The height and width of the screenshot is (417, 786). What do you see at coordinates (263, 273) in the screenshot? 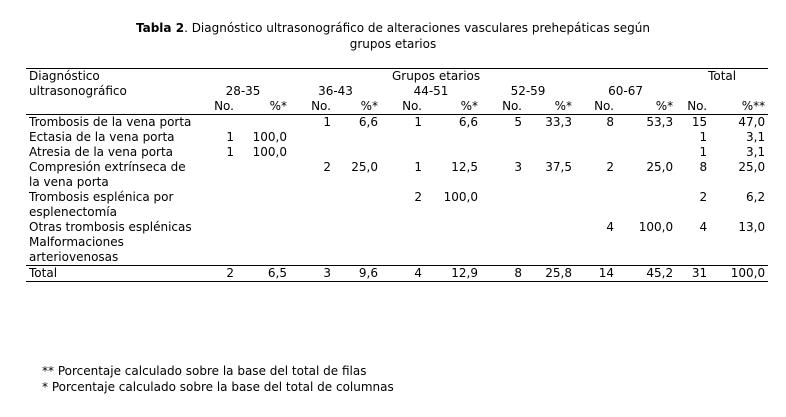
I see `total-cell: 6,5` at bounding box center [263, 273].